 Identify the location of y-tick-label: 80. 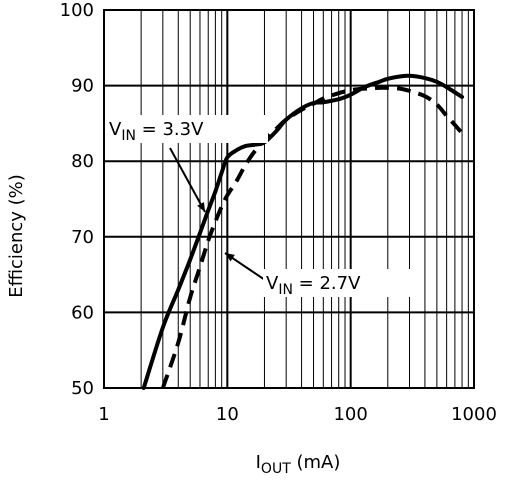
(82, 161).